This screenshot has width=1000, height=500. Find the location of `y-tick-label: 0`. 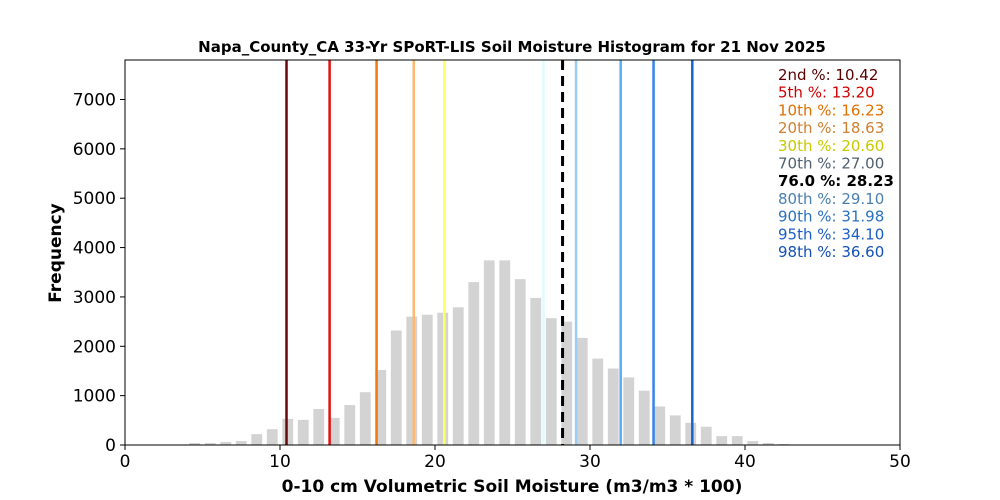

y-tick-label: 0 is located at coordinates (110, 446).